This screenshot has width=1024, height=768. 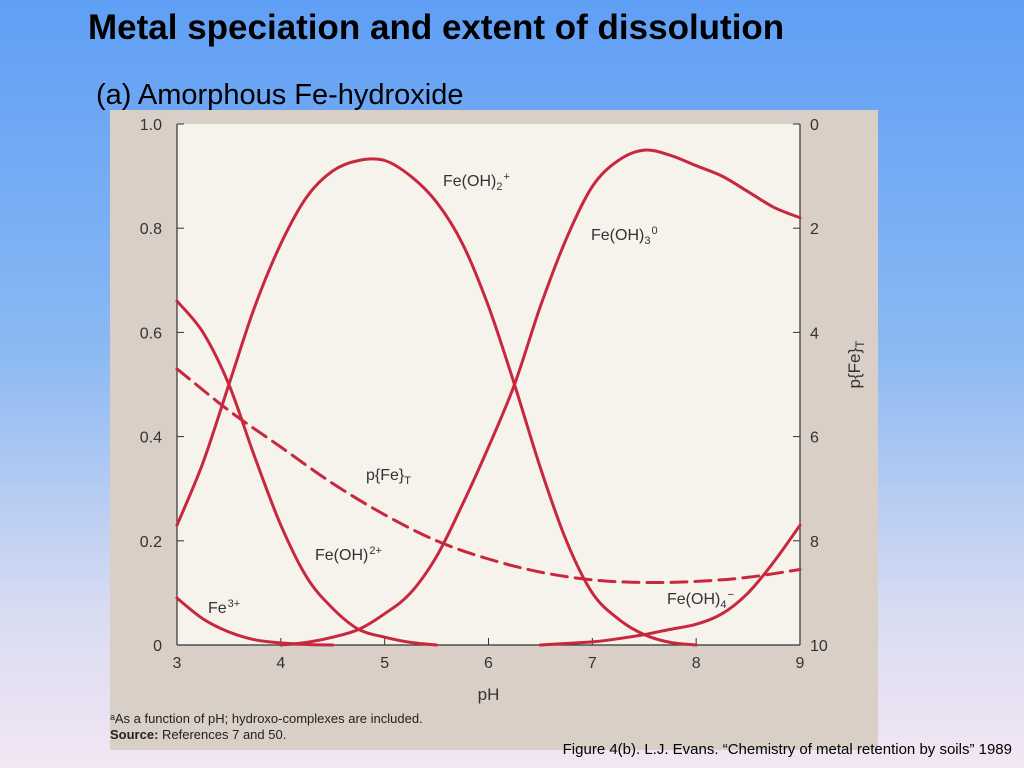 What do you see at coordinates (814, 229) in the screenshot?
I see `y-right-tick-label: 2` at bounding box center [814, 229].